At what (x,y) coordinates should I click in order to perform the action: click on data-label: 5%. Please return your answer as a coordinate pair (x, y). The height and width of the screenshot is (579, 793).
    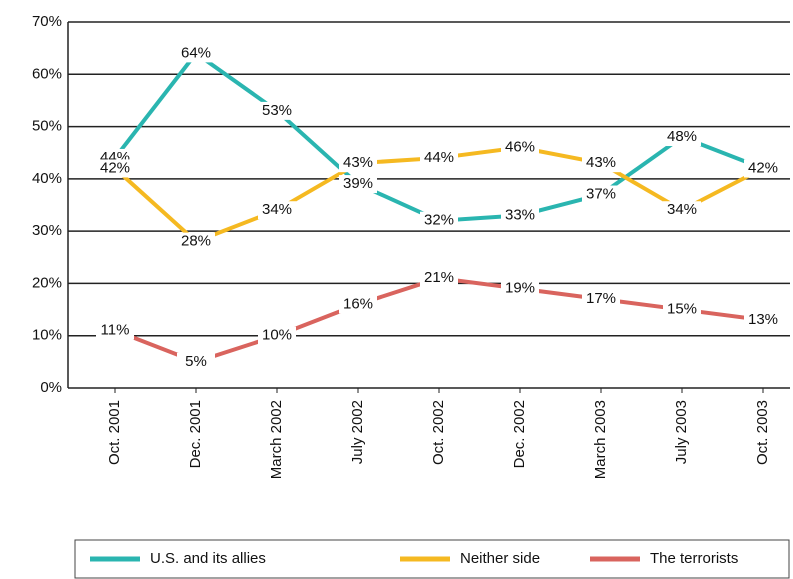
    Looking at the image, I should click on (196, 361).